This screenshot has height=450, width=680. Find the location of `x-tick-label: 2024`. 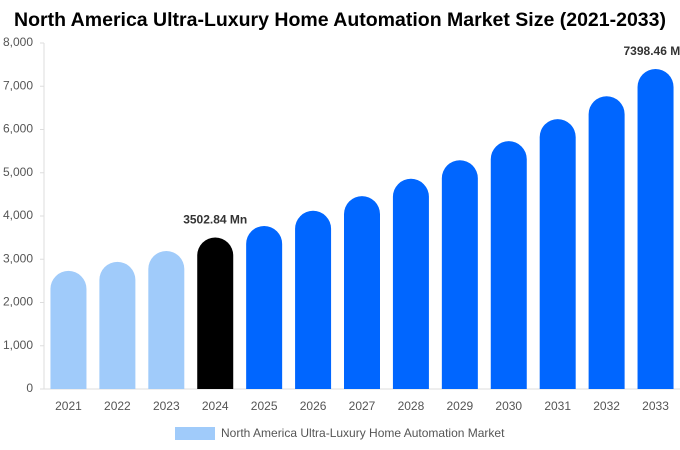

x-tick-label: 2024 is located at coordinates (215, 406).